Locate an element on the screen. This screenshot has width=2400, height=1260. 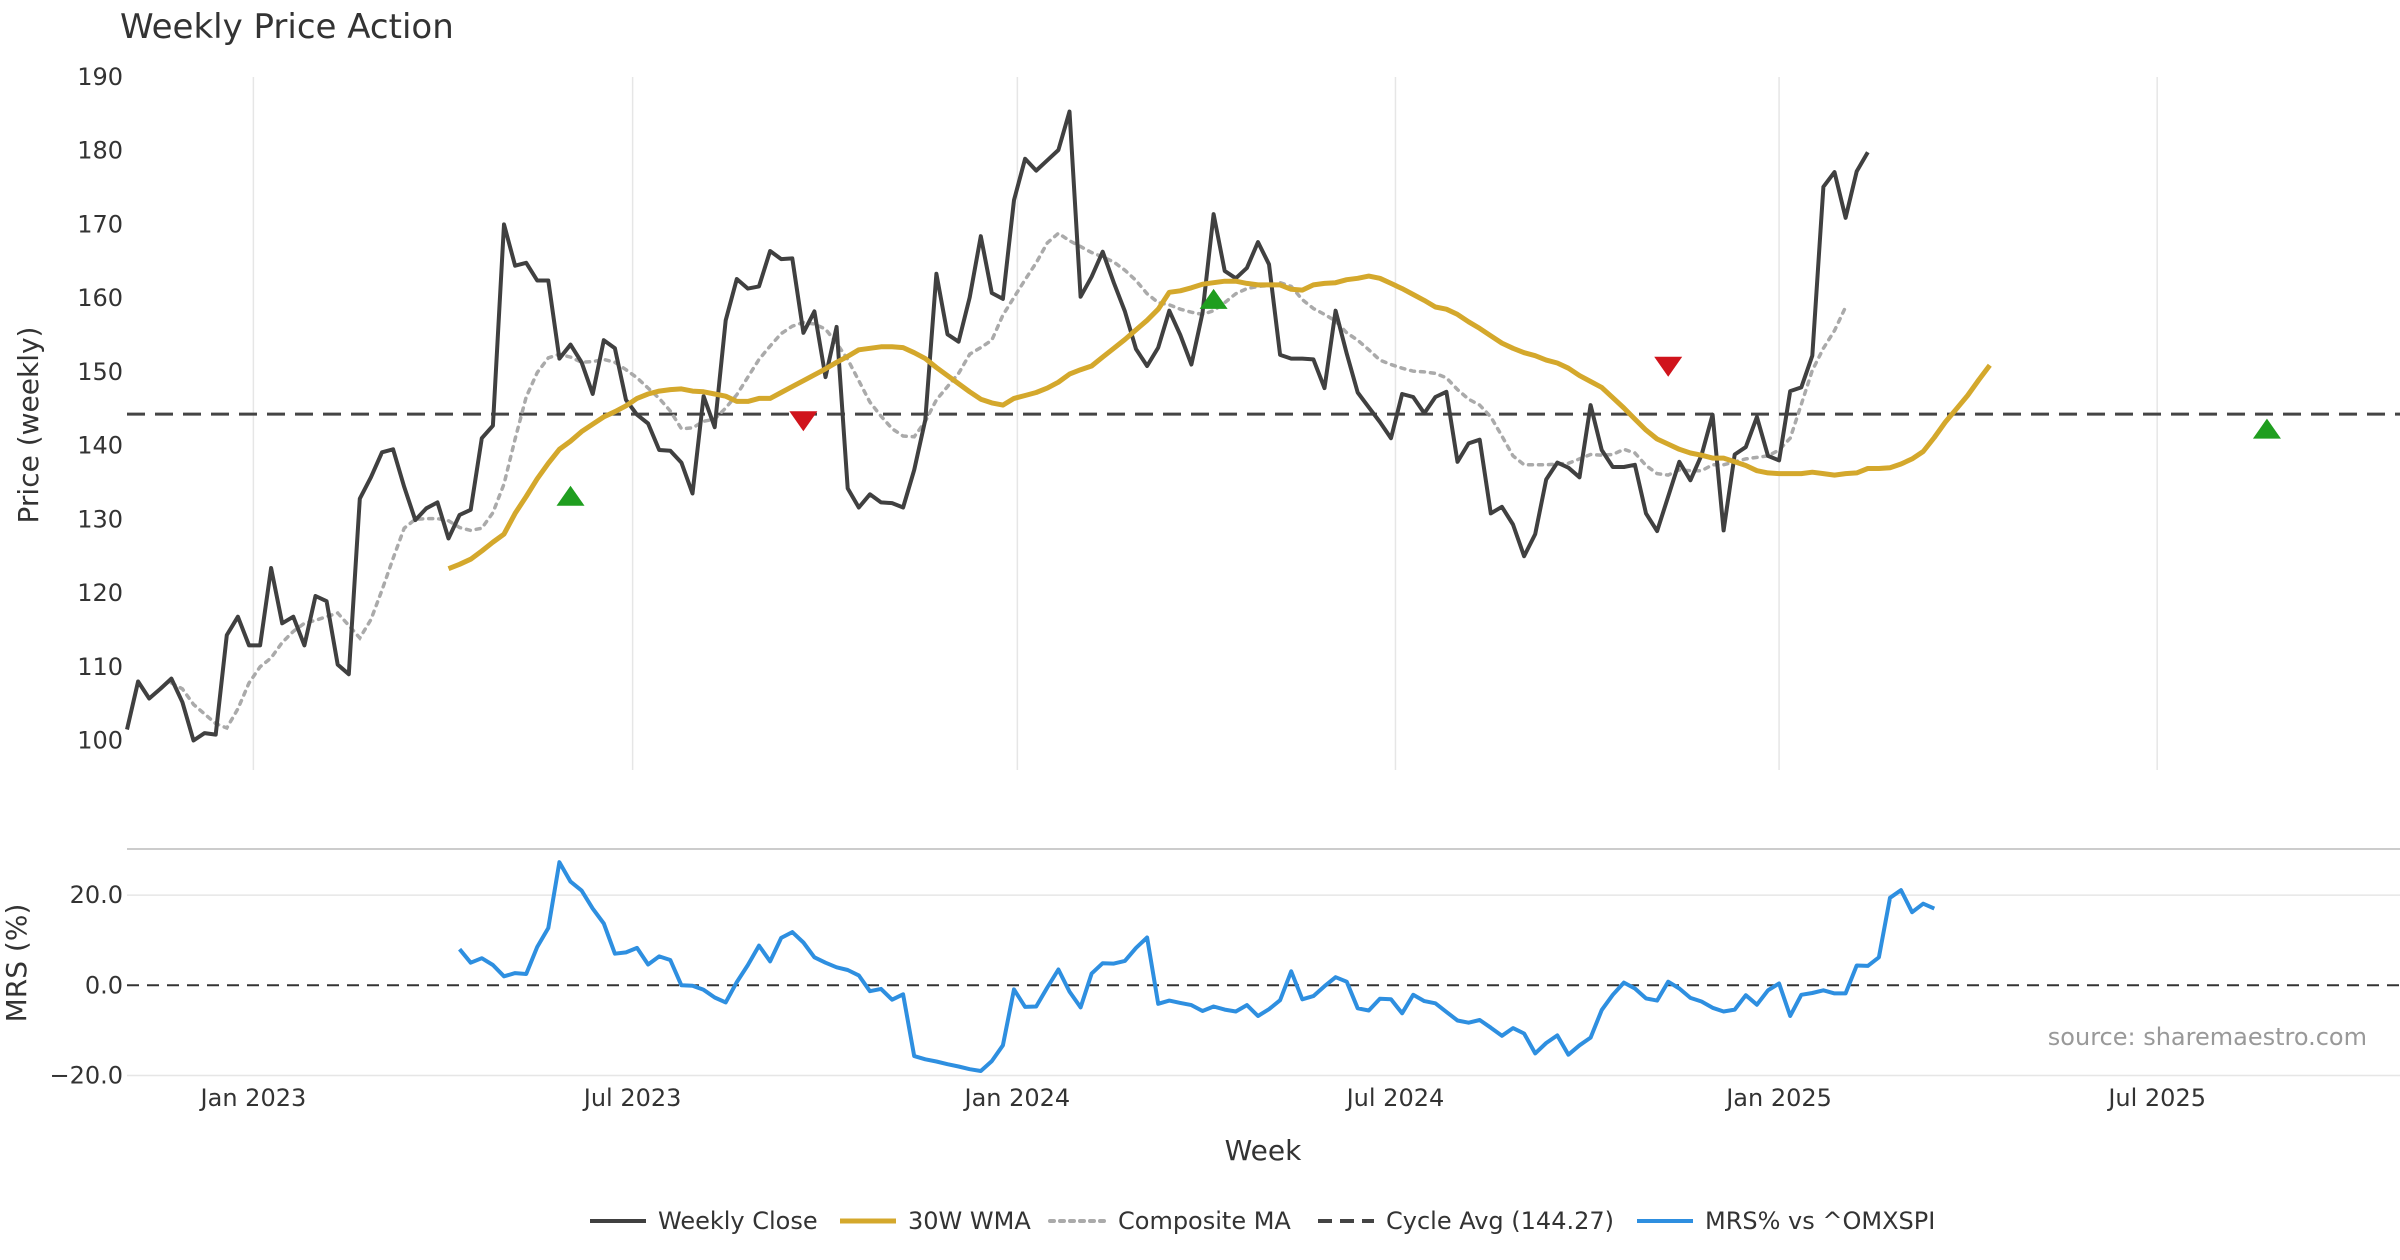
price-y-tick-label: 180 is located at coordinates (100, 151).